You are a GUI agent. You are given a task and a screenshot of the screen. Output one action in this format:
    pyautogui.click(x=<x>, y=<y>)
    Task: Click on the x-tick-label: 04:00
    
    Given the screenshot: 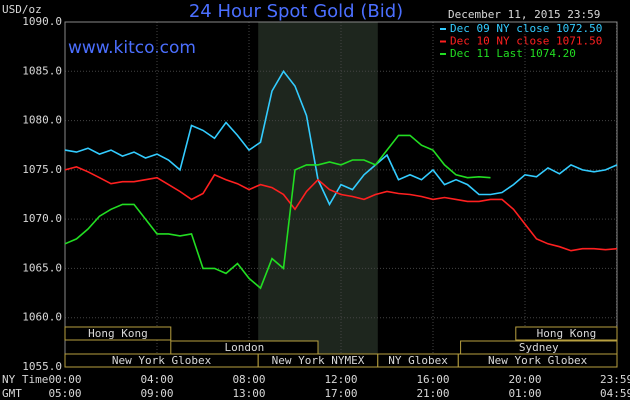 What is the action you would take?
    pyautogui.click(x=156, y=379)
    